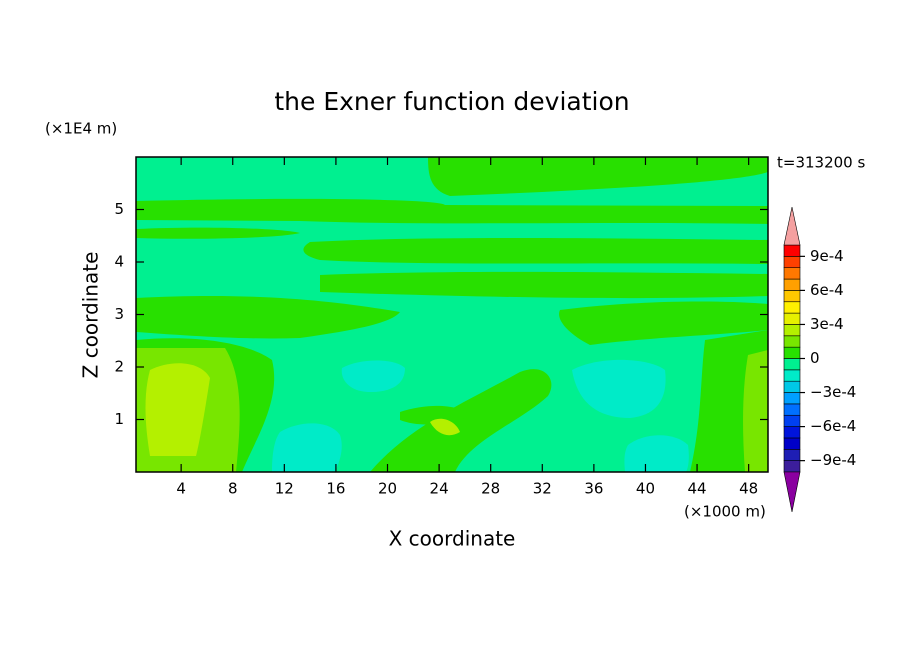 The width and height of the screenshot is (904, 654). I want to click on x-tick-label: 24, so click(439, 489).